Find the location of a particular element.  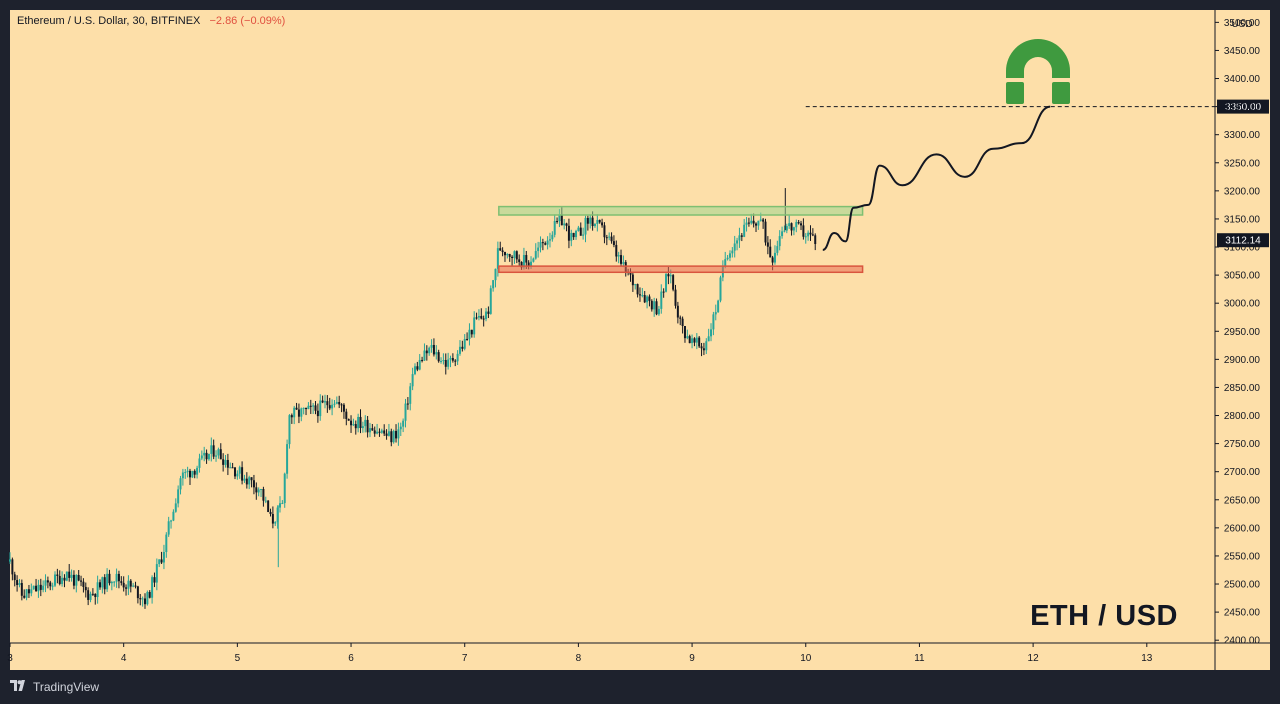

last-price-label-bg is located at coordinates (1243, 240).